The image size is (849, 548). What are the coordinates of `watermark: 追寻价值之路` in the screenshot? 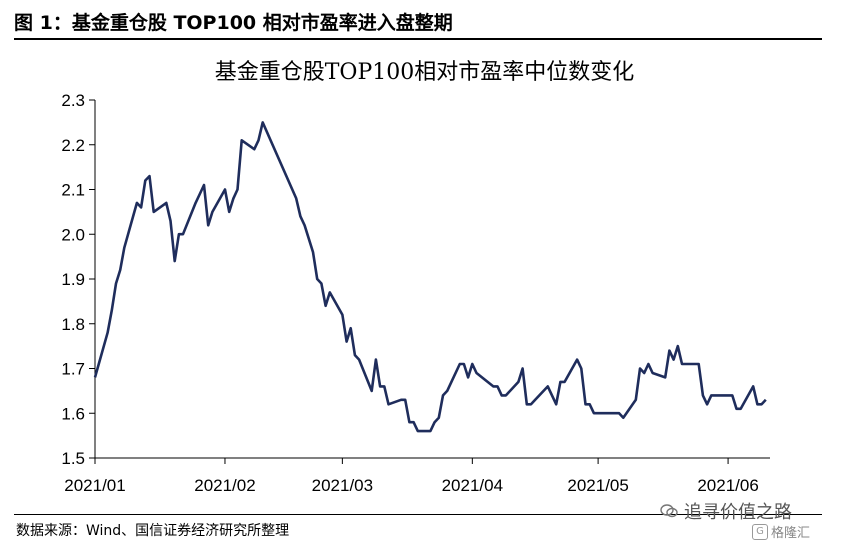 It's located at (726, 511).